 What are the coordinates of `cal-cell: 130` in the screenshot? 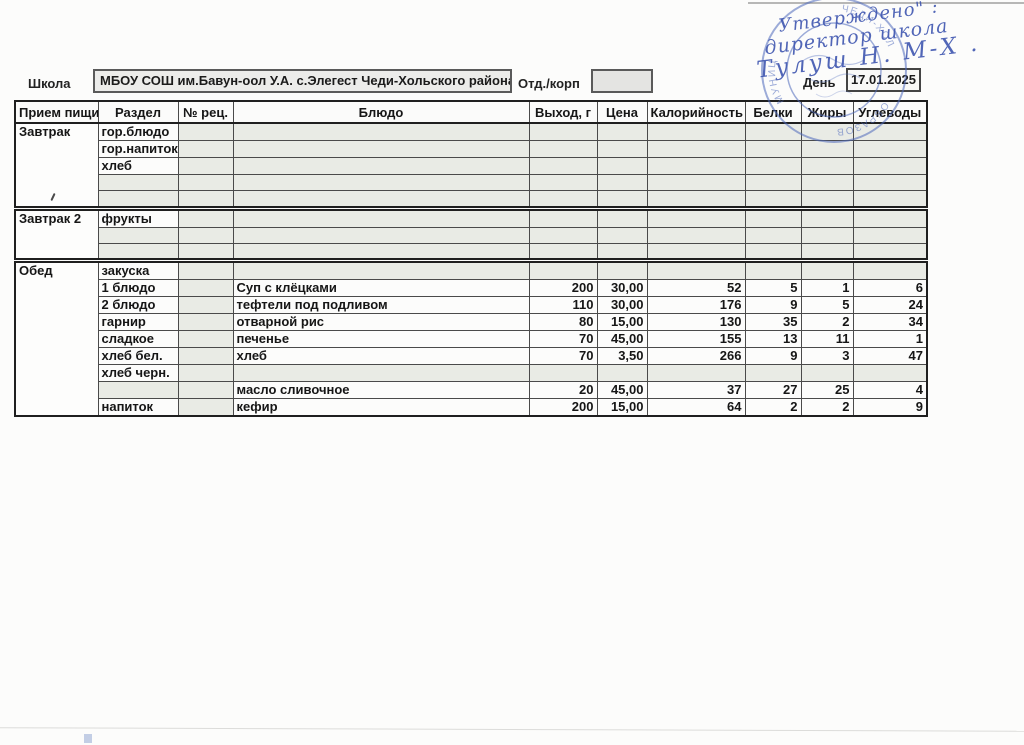 It's located at (696, 322).